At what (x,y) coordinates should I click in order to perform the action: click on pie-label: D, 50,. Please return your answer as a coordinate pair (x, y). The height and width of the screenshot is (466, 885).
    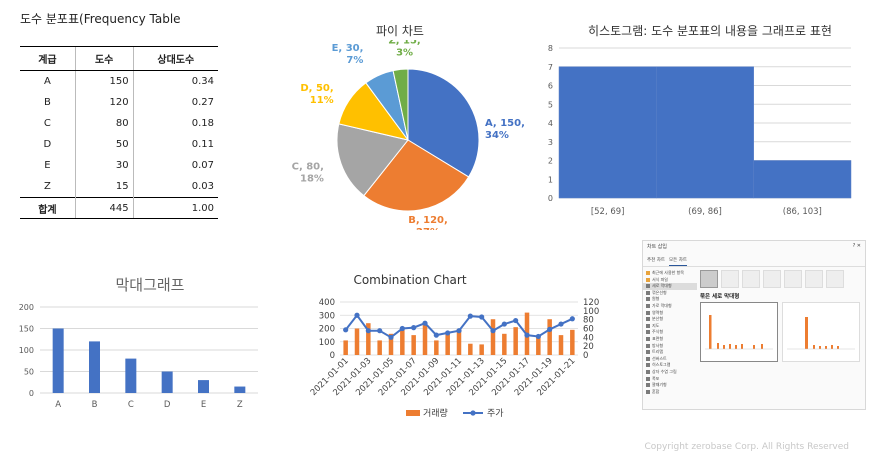
    Looking at the image, I should click on (316, 88).